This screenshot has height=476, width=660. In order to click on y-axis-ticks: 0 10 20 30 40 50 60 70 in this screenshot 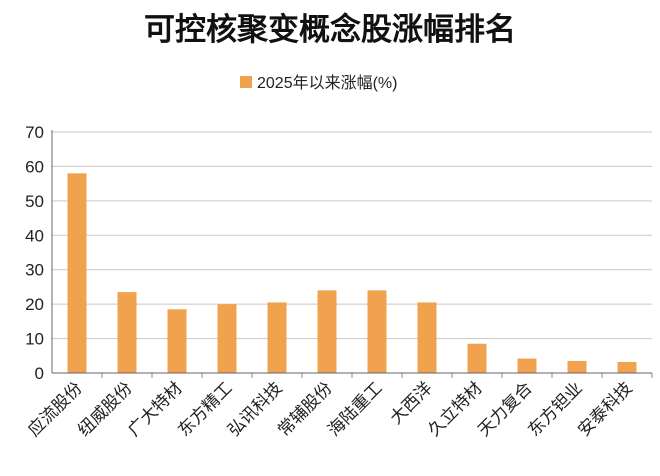, I will do `click(34, 253)`.